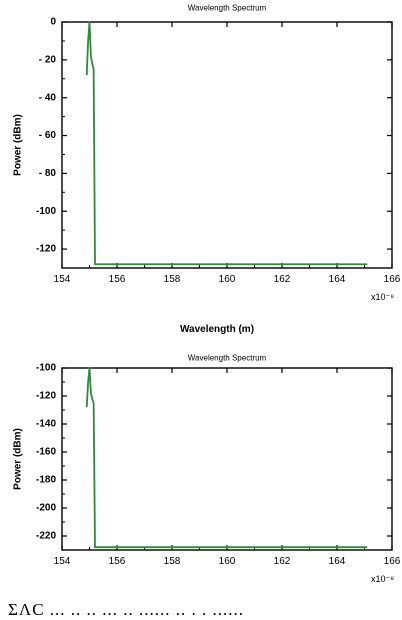  What do you see at coordinates (46, 508) in the screenshot?
I see `y-tick-label: -200` at bounding box center [46, 508].